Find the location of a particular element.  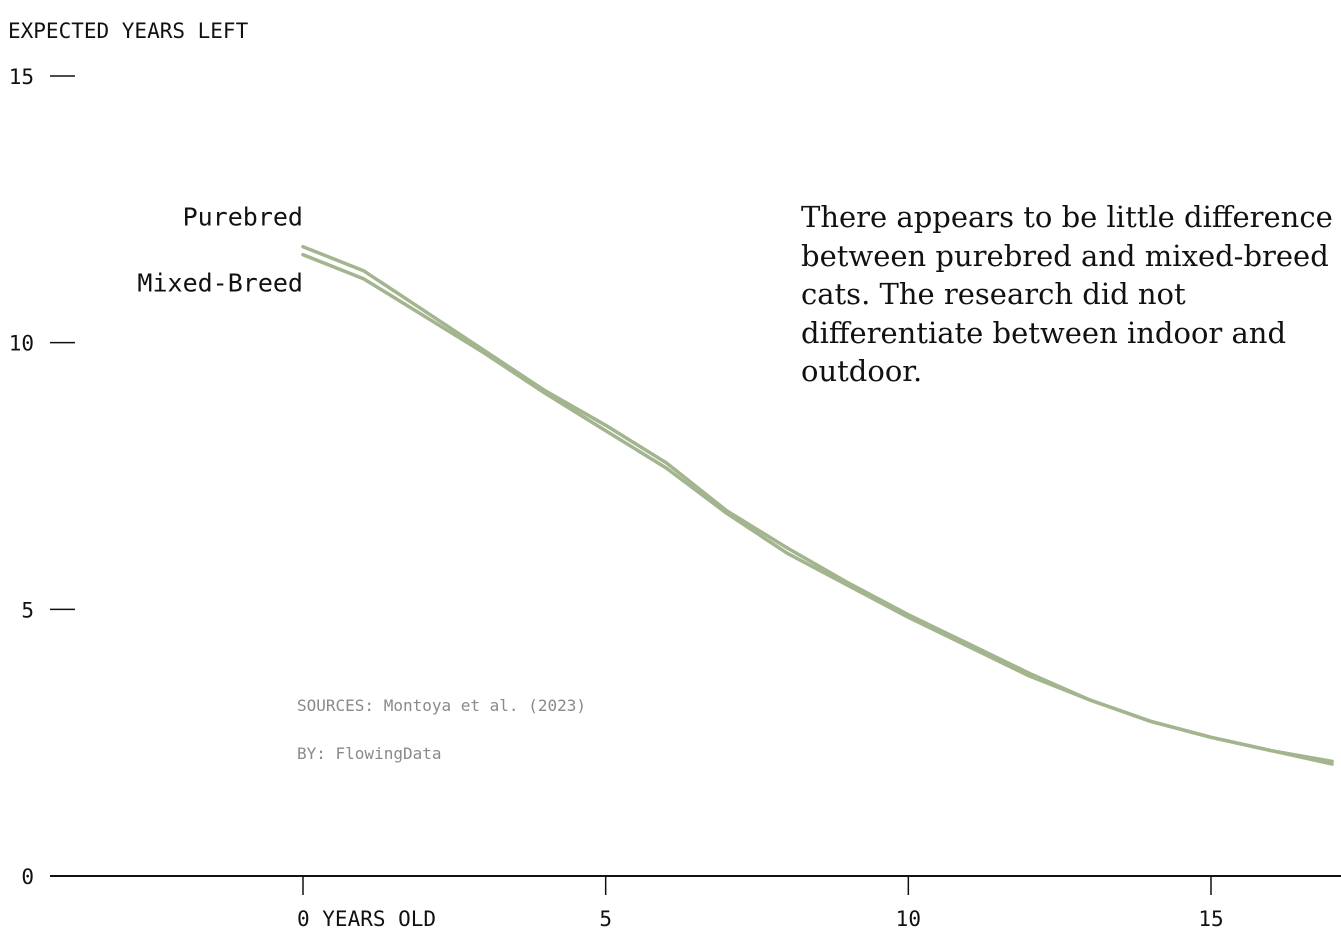

x-tick-label: 5 is located at coordinates (605, 919).